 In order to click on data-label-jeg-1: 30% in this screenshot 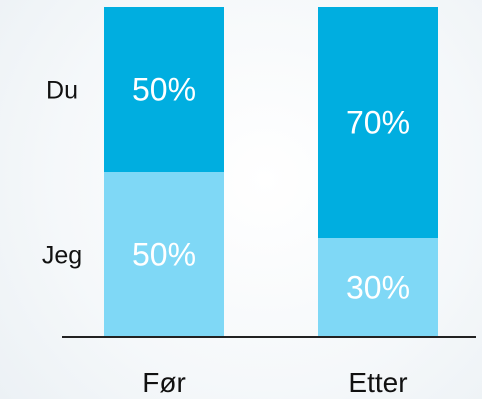, I will do `click(378, 288)`.